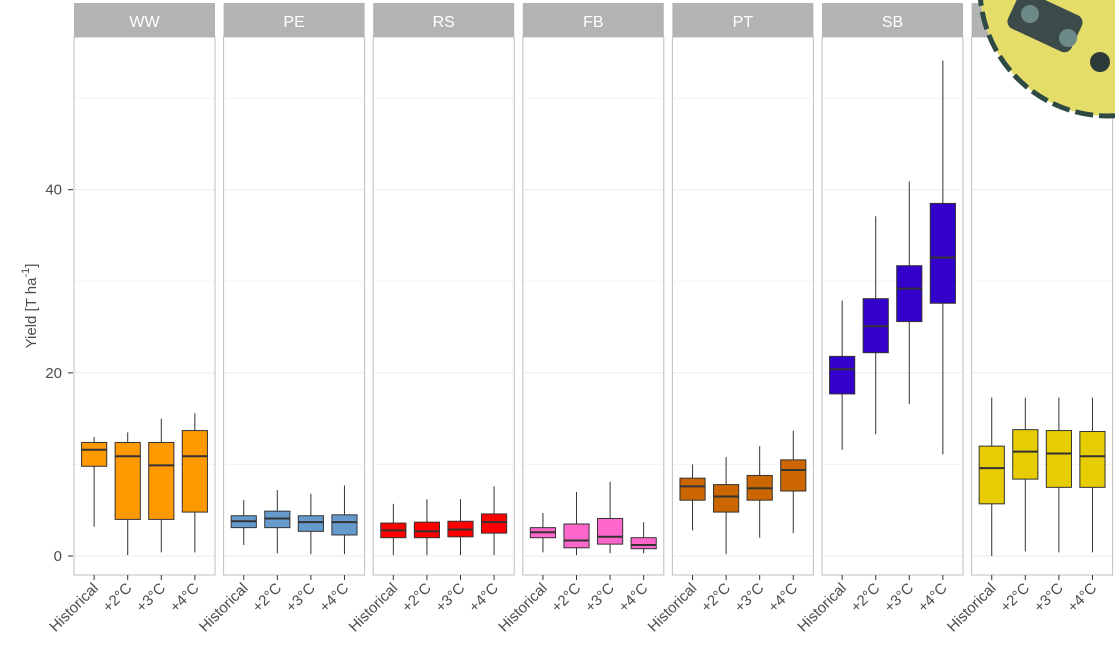 The image size is (1115, 659). I want to click on strip-label: PE, so click(293, 22).